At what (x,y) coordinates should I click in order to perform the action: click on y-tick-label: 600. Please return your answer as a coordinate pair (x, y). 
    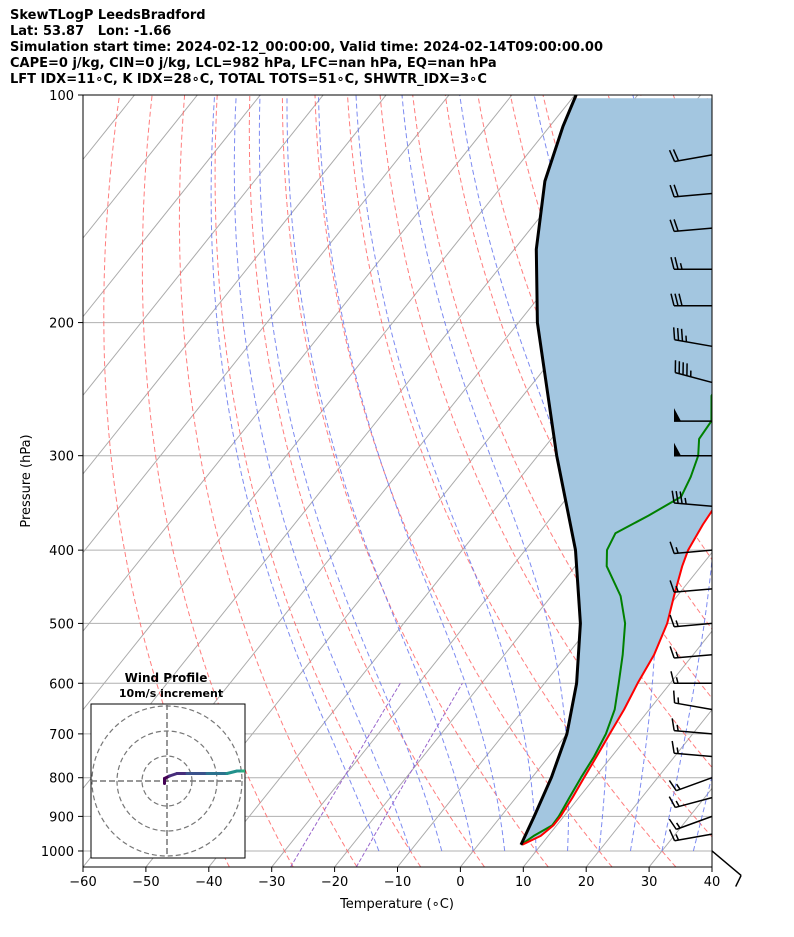
    Looking at the image, I should click on (61, 684).